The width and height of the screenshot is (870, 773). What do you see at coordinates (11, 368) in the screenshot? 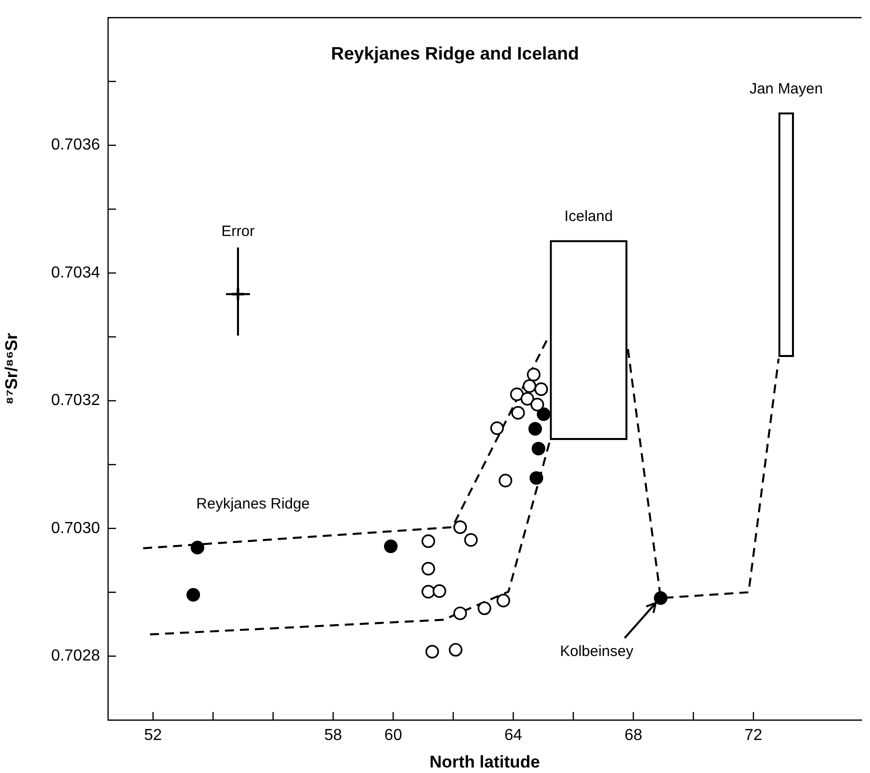
I see `y-axis-title: ⁸⁷Sr/⁸⁶Sr` at bounding box center [11, 368].